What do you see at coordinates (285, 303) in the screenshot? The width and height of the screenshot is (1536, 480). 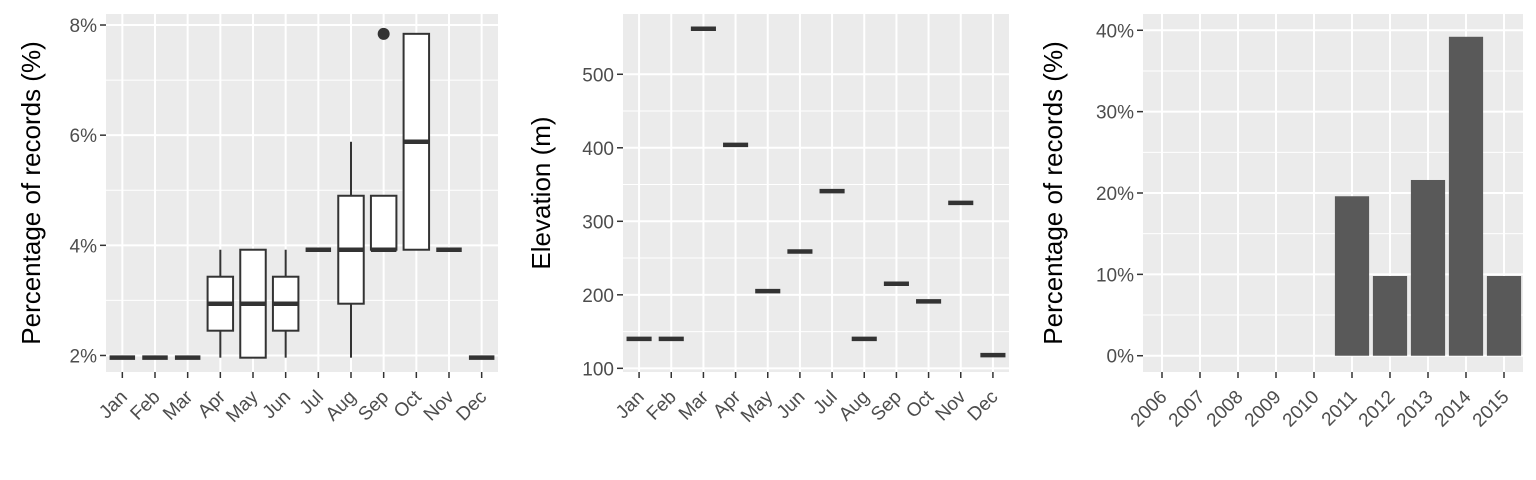 I see `box-Jun` at bounding box center [285, 303].